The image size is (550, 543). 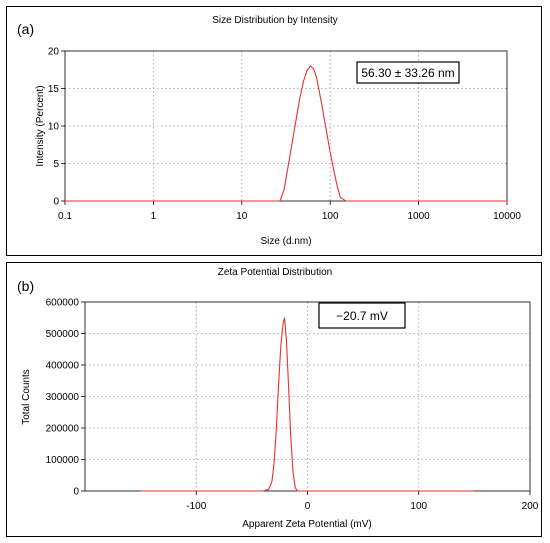 I want to click on y-tick-label-a: 5, so click(x=56, y=164).